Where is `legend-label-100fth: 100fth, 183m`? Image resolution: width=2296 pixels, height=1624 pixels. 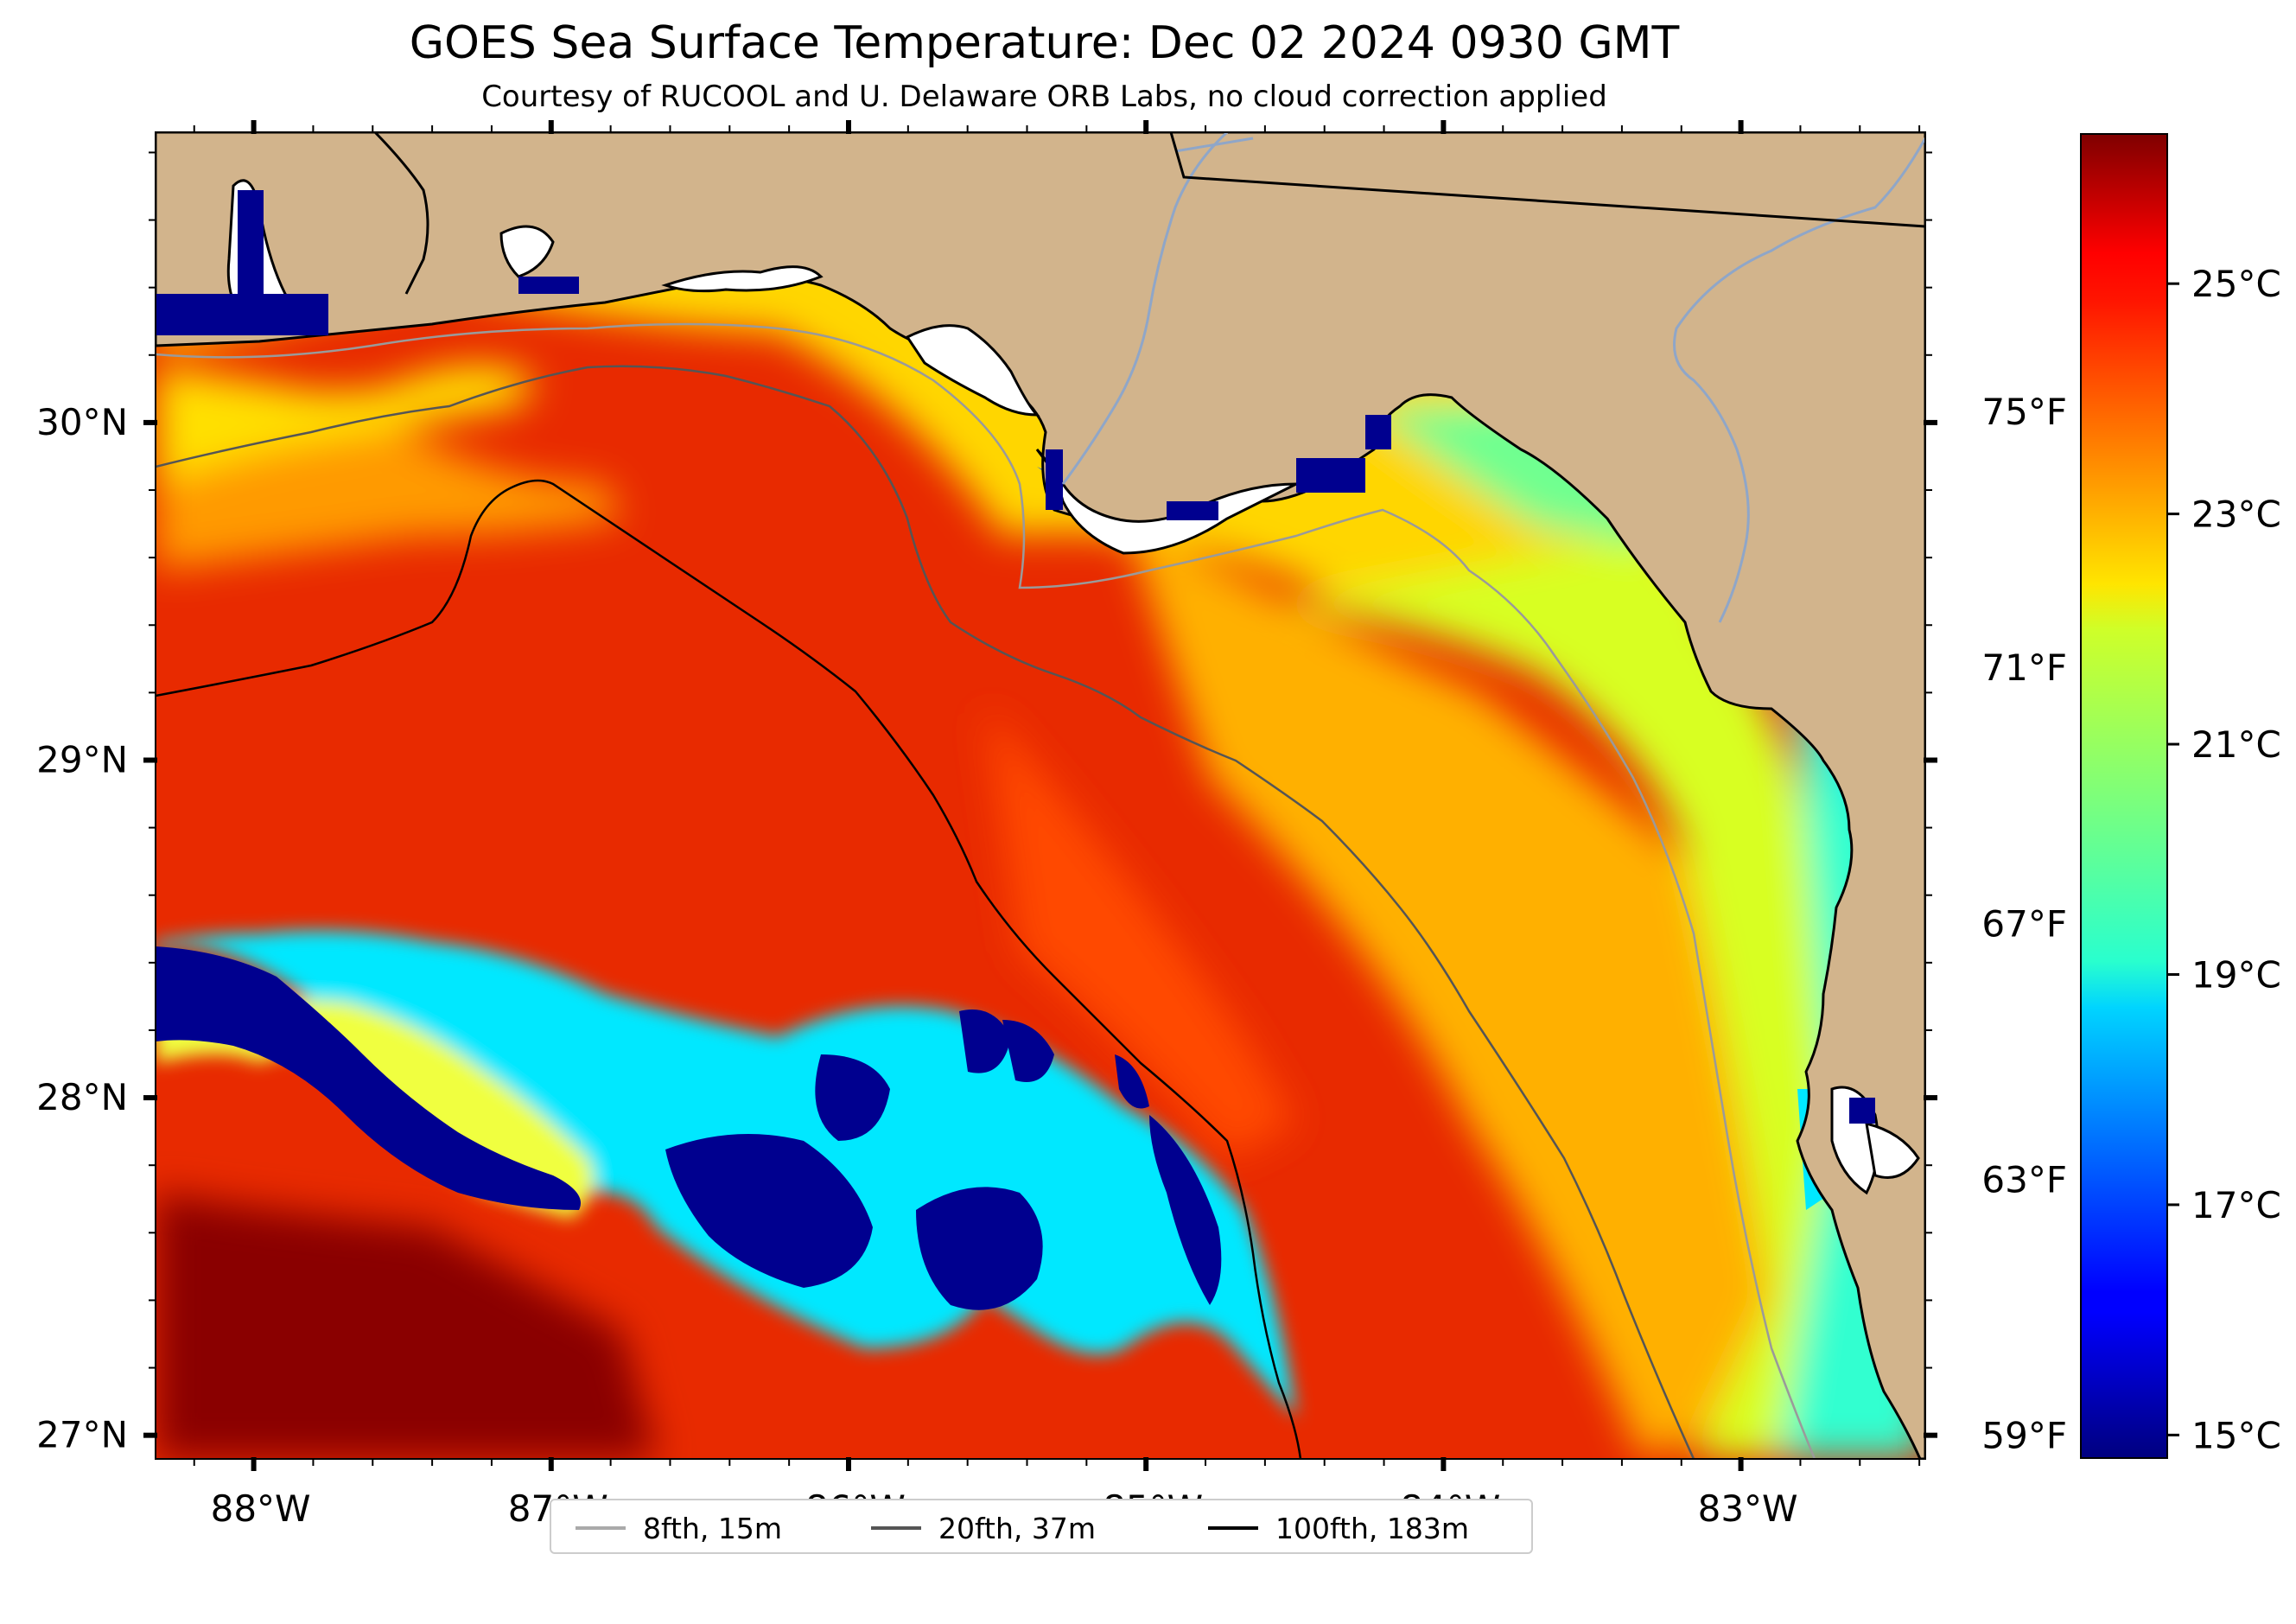
legend-label-100fth: 100fth, 183m is located at coordinates (1372, 1528).